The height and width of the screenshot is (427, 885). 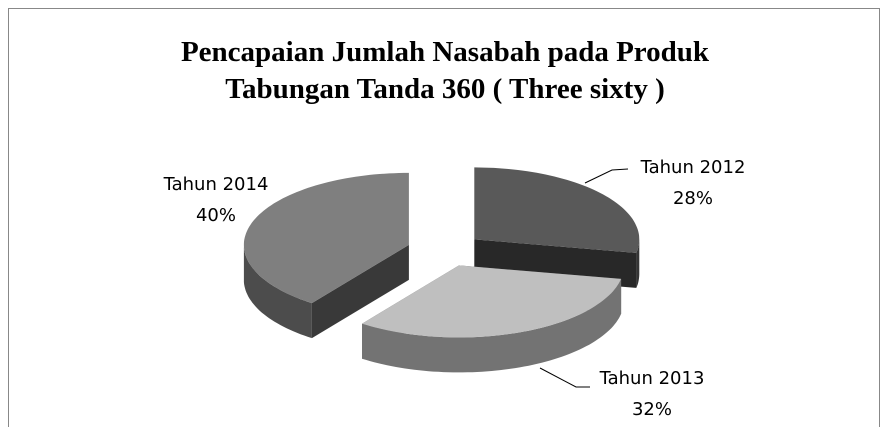 I want to click on slice-face, so click(x=360, y=291).